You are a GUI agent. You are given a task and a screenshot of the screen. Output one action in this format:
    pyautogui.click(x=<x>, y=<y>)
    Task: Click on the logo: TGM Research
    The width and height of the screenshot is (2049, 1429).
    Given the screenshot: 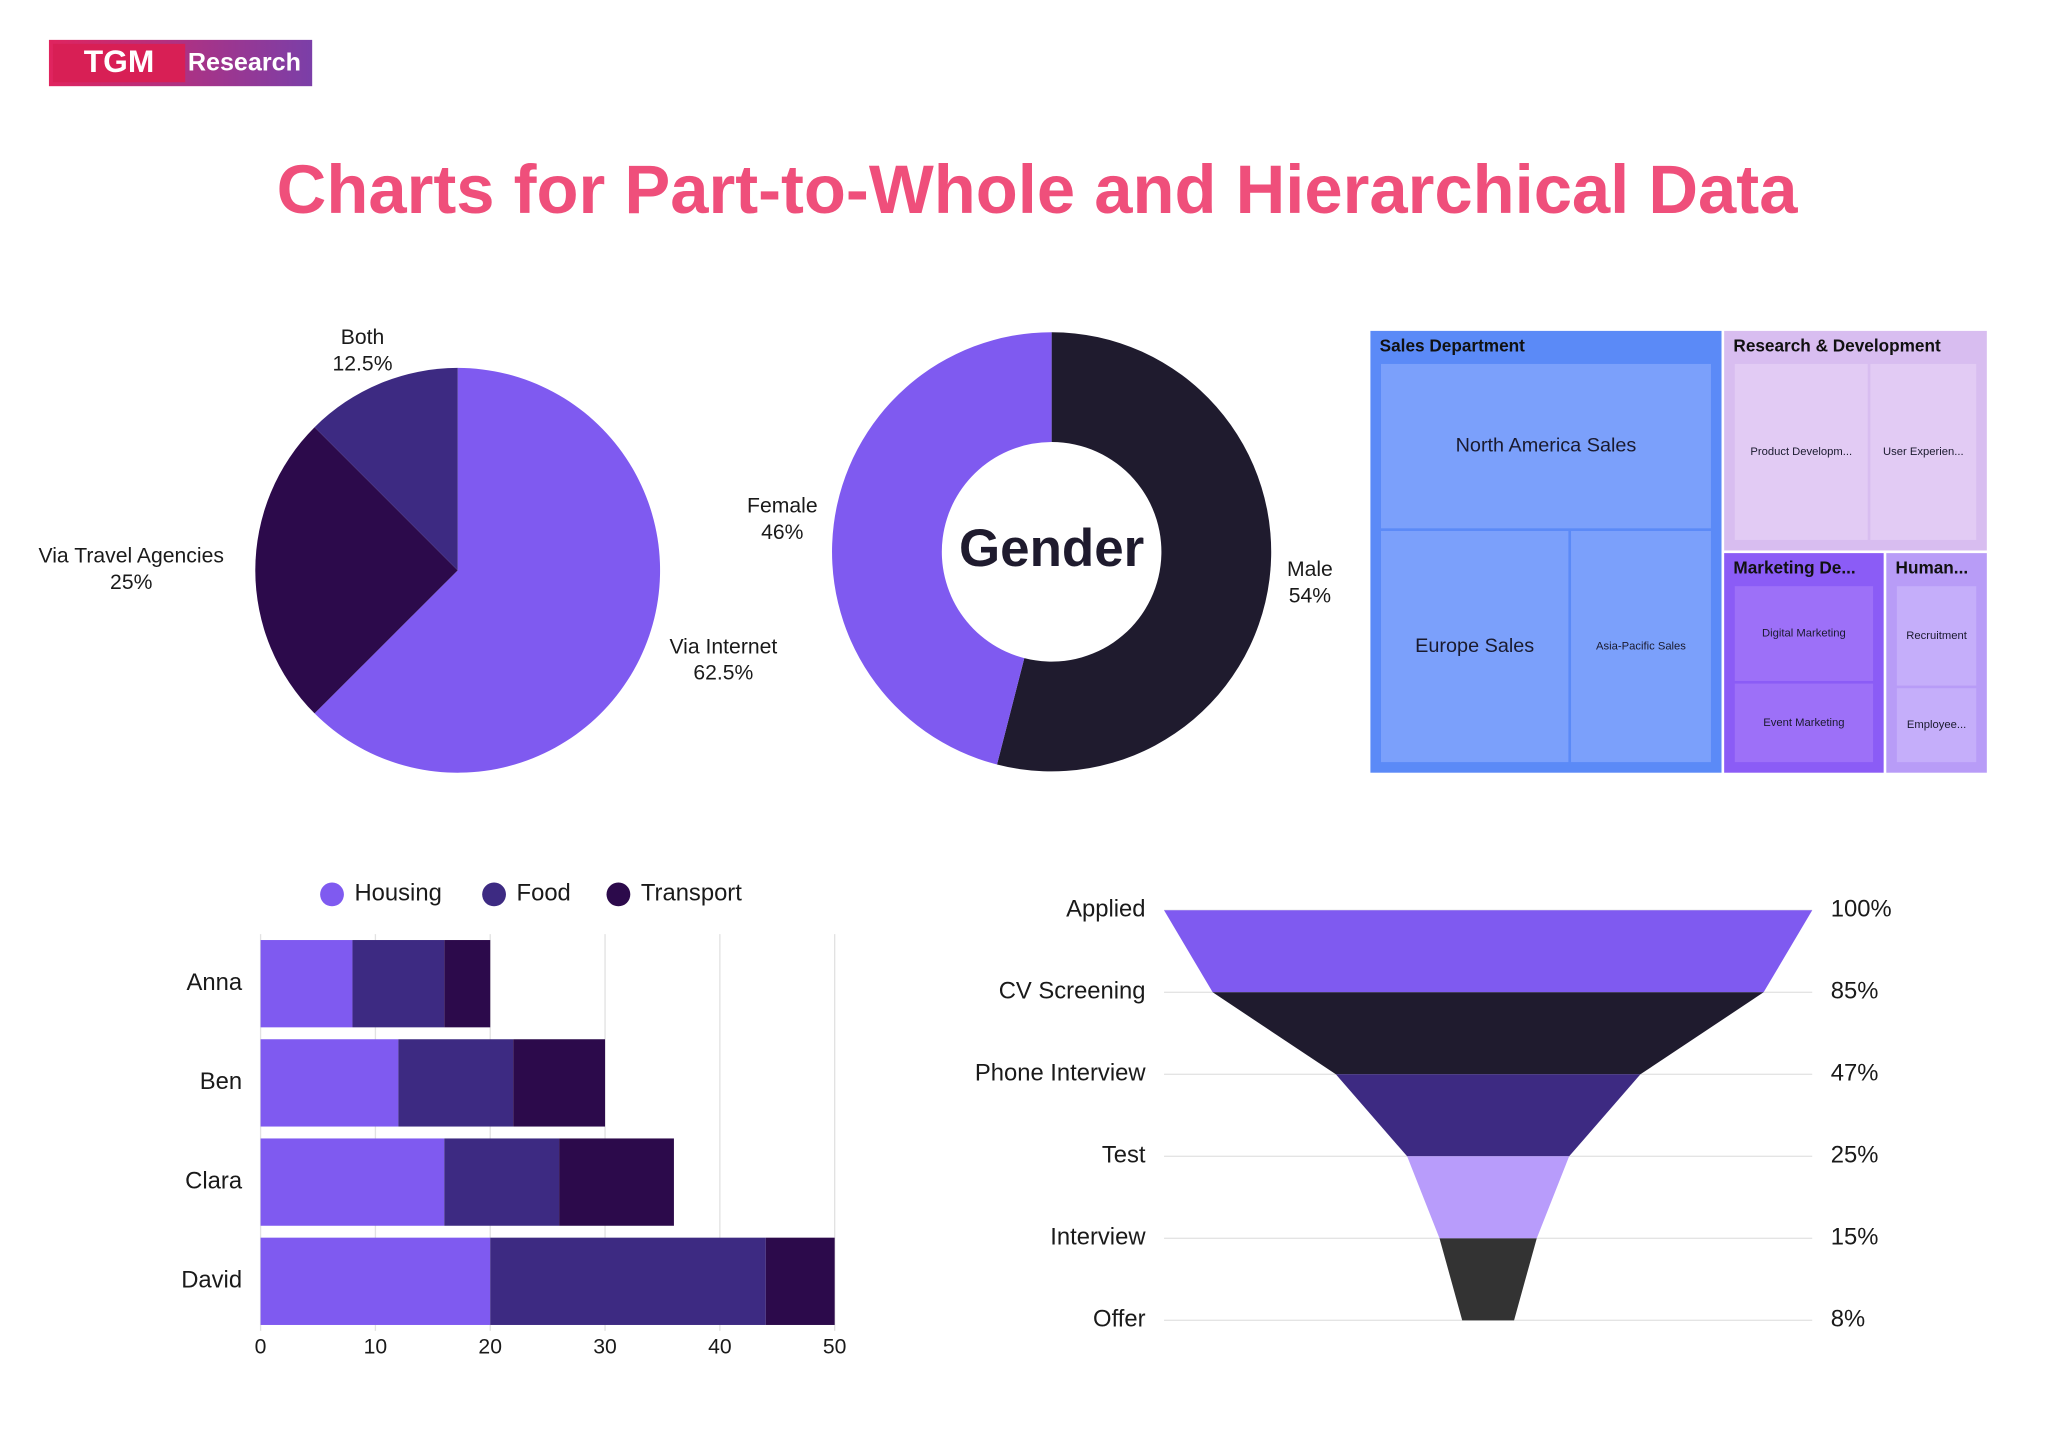 What is the action you would take?
    pyautogui.click(x=180, y=63)
    